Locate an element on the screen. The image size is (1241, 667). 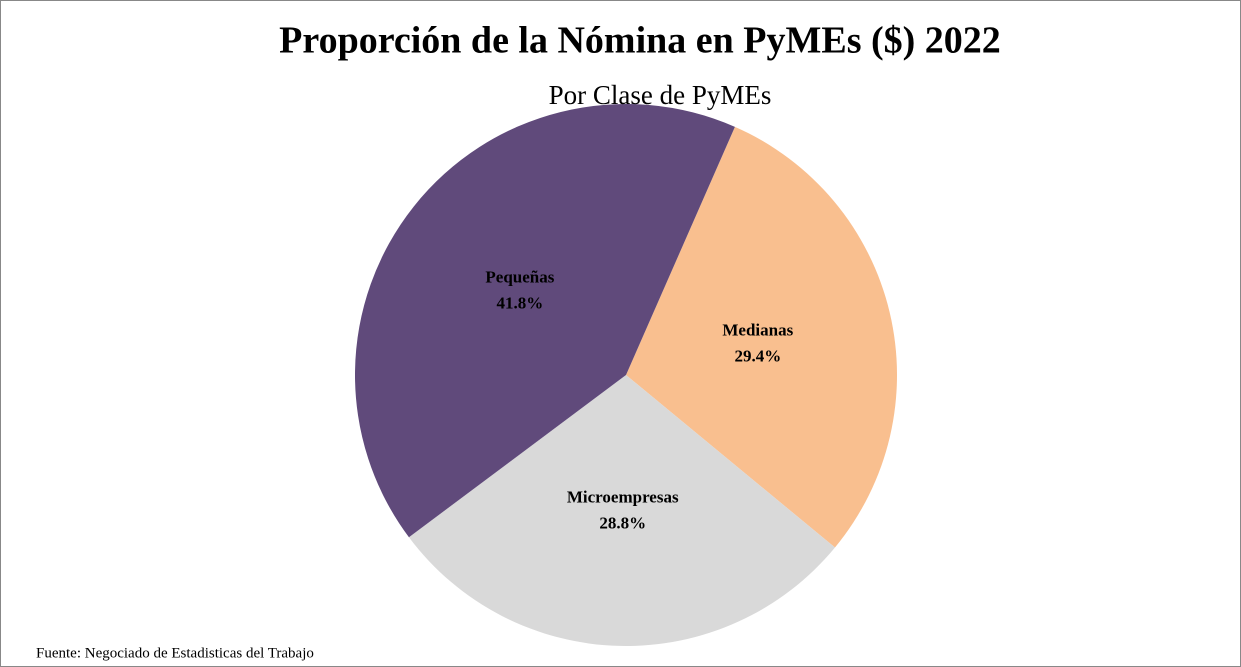
slice-label: Microempresas is located at coordinates (623, 496).